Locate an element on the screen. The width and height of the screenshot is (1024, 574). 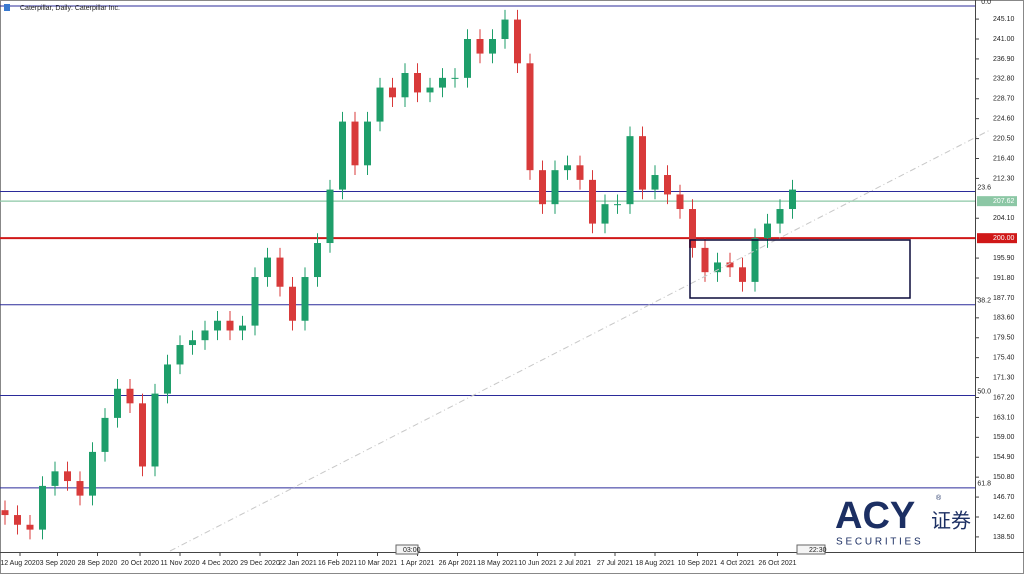
price-label-box is located at coordinates (997, 238).